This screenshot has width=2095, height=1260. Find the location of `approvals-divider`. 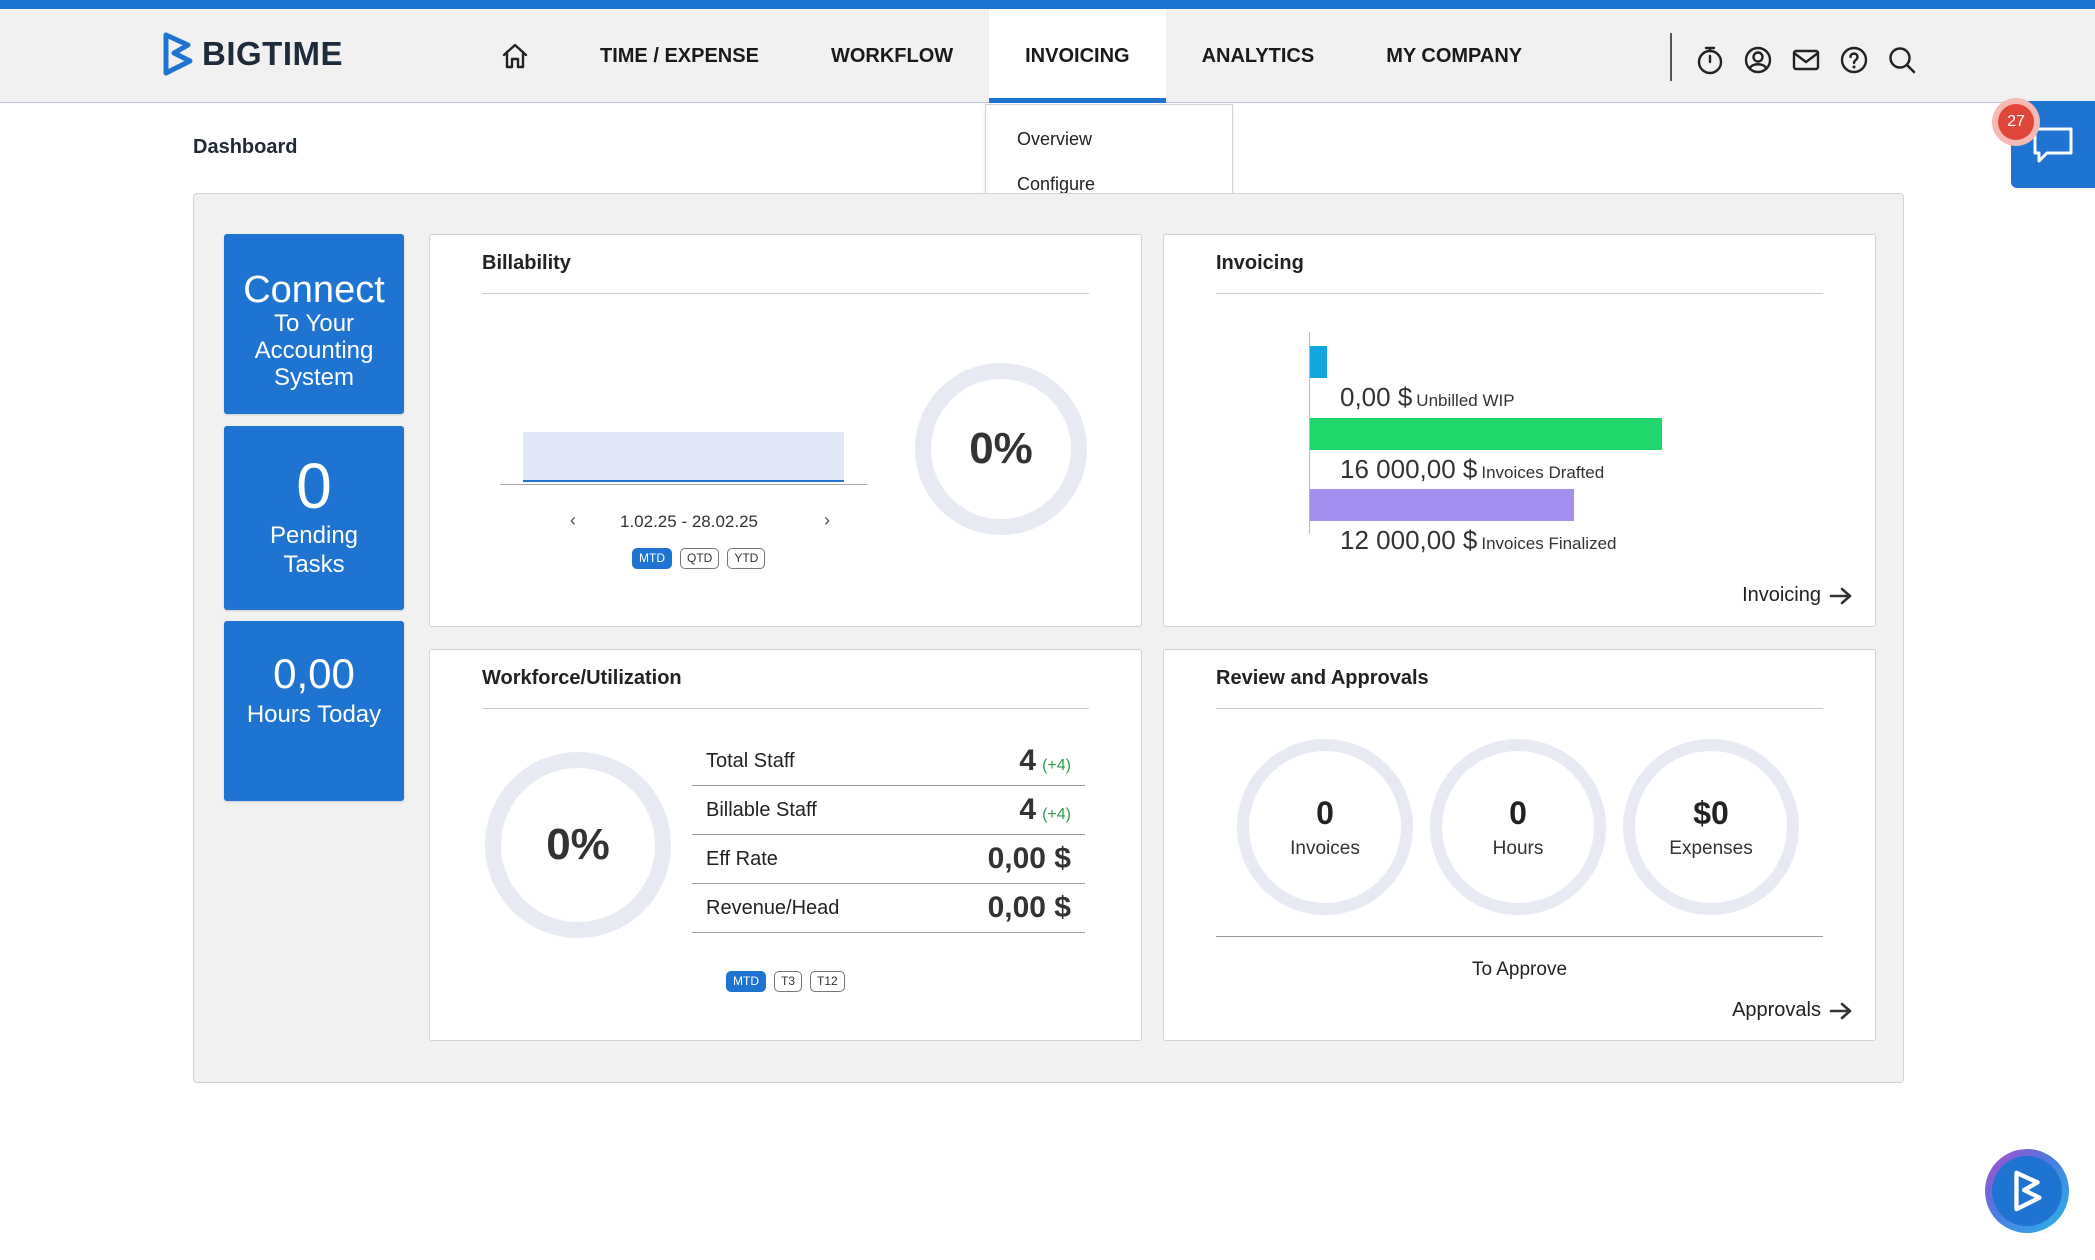

approvals-divider is located at coordinates (1519, 936).